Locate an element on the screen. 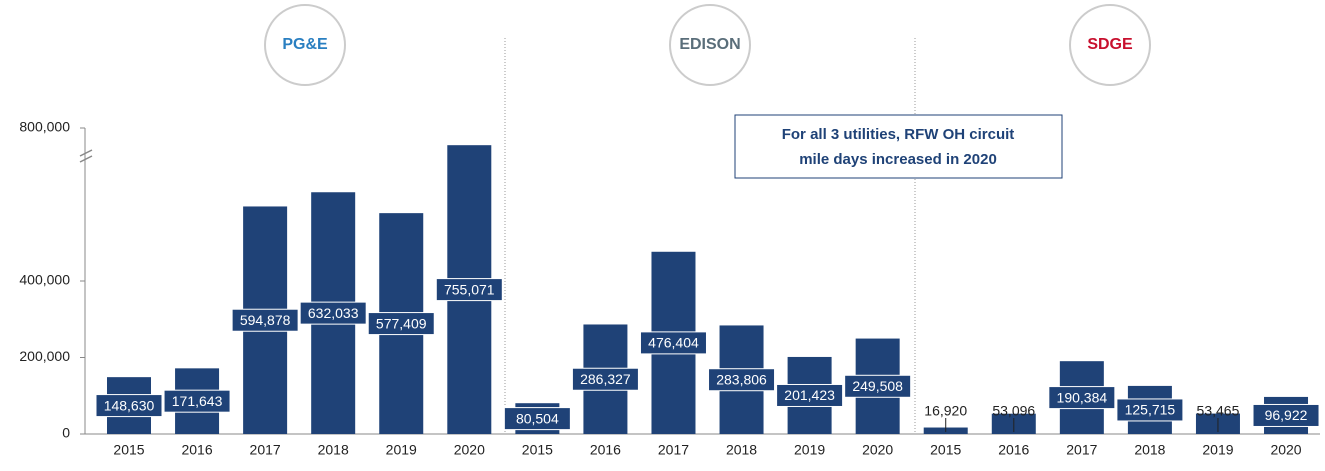 Image resolution: width=1325 pixels, height=471 pixels. value-label: 632,033 is located at coordinates (333, 313).